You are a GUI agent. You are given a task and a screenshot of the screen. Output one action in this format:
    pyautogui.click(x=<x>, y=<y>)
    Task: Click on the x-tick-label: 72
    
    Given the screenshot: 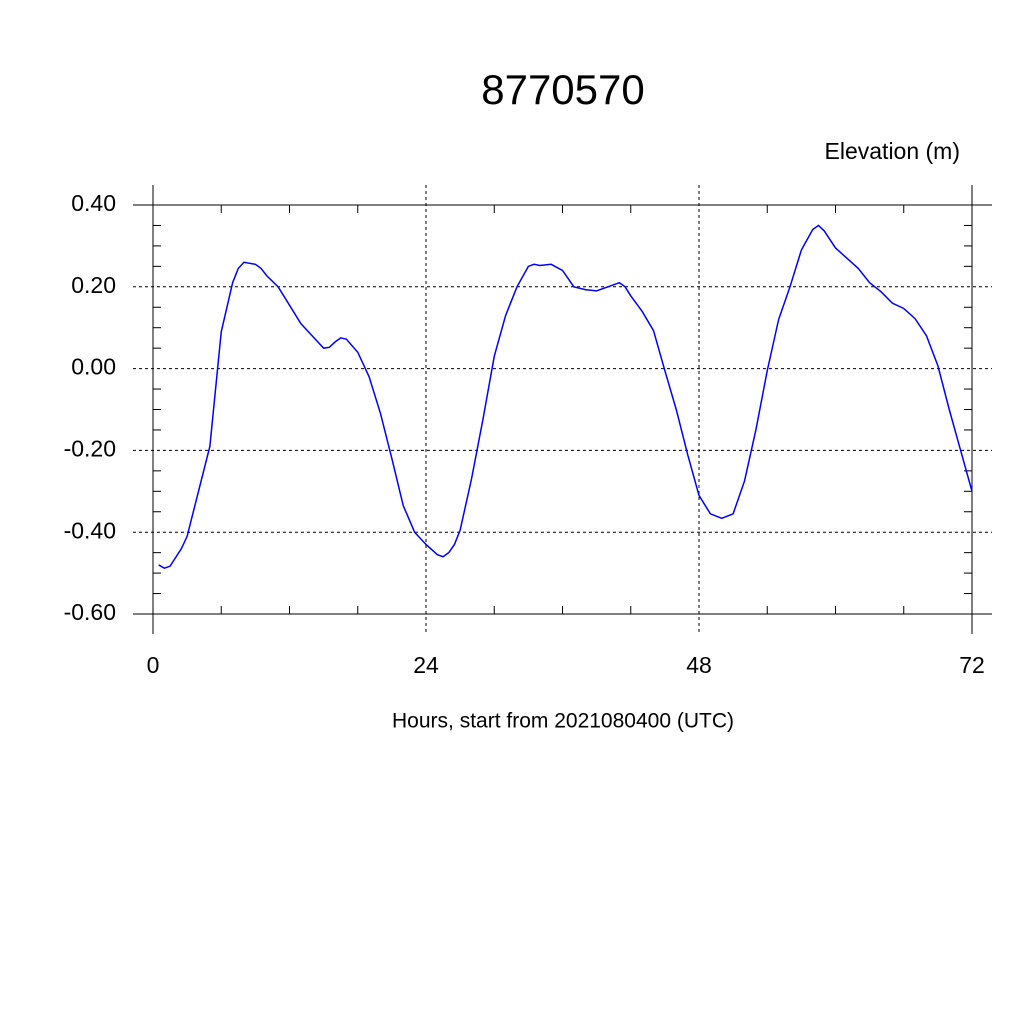 What is the action you would take?
    pyautogui.click(x=972, y=665)
    